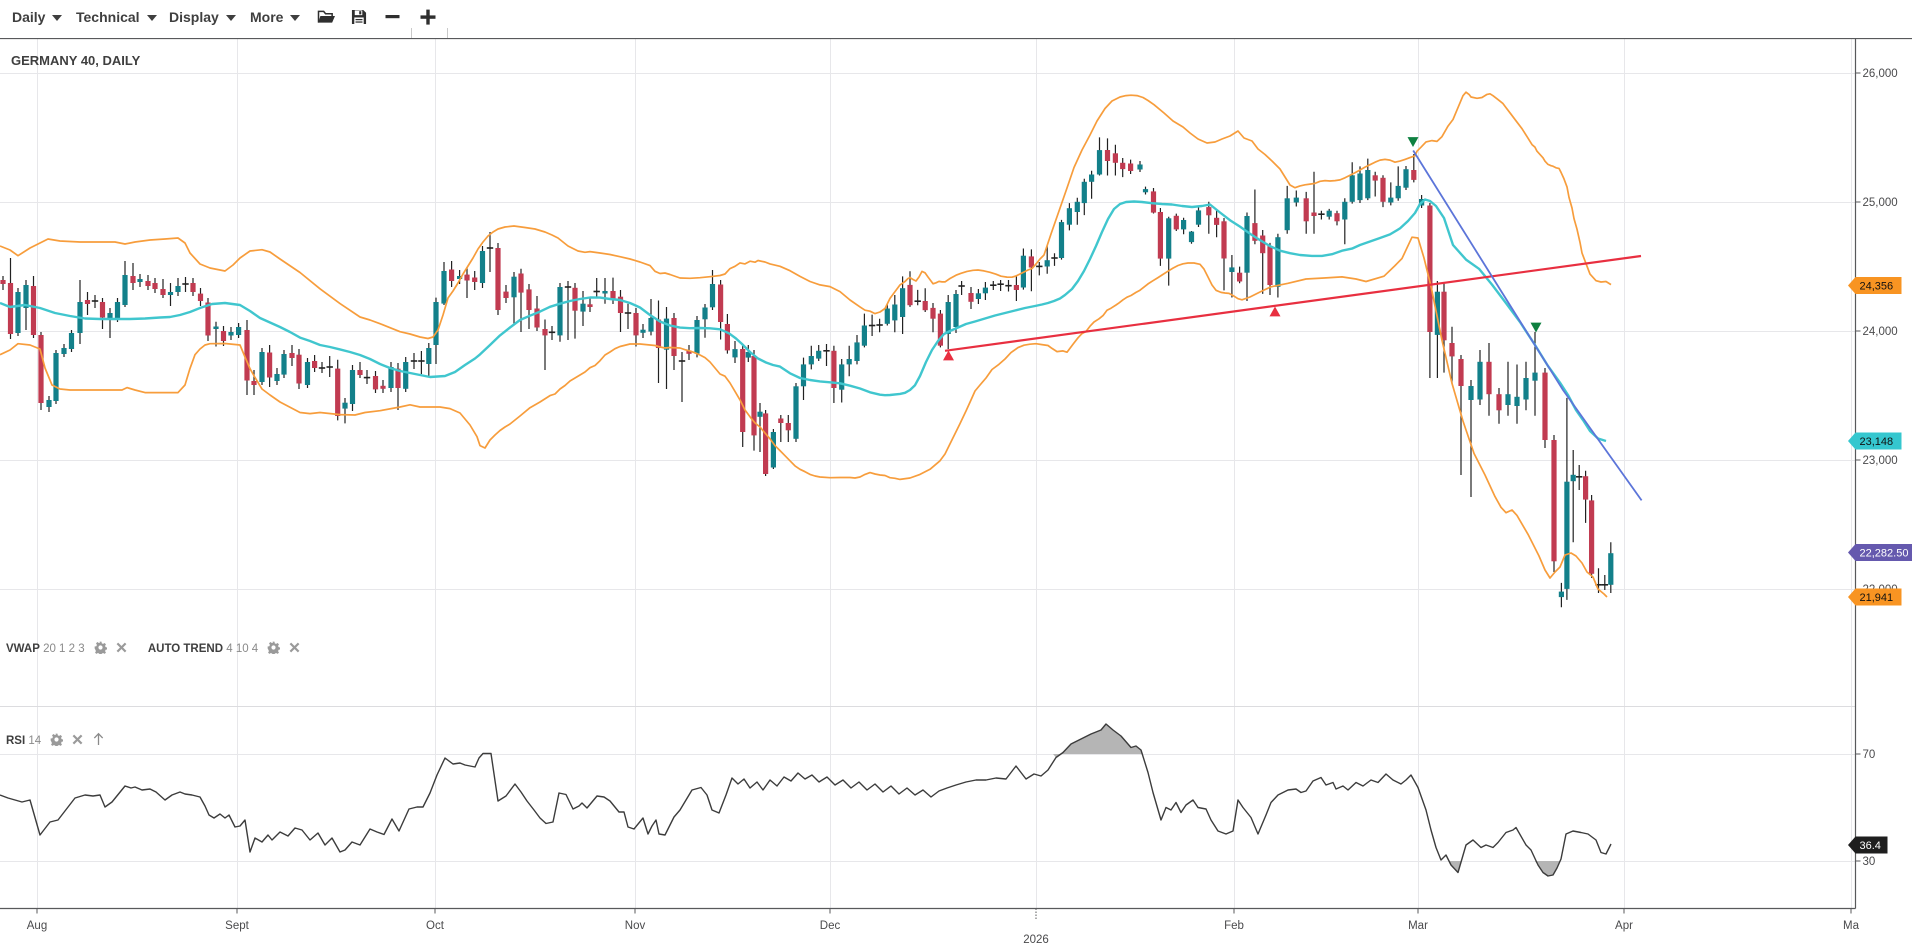  I want to click on svg-text: 22,282.50, so click(1884, 554).